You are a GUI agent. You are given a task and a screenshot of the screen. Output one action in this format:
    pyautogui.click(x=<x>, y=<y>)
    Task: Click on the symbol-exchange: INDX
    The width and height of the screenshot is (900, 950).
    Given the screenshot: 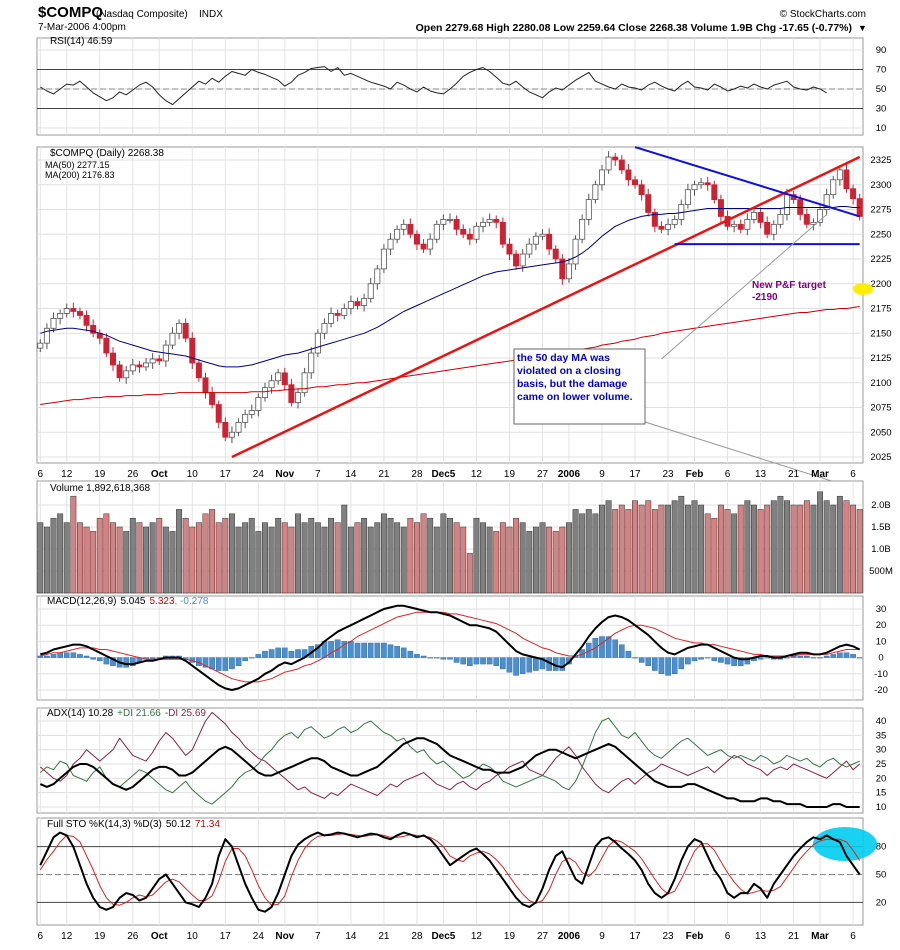 What is the action you would take?
    pyautogui.click(x=211, y=14)
    